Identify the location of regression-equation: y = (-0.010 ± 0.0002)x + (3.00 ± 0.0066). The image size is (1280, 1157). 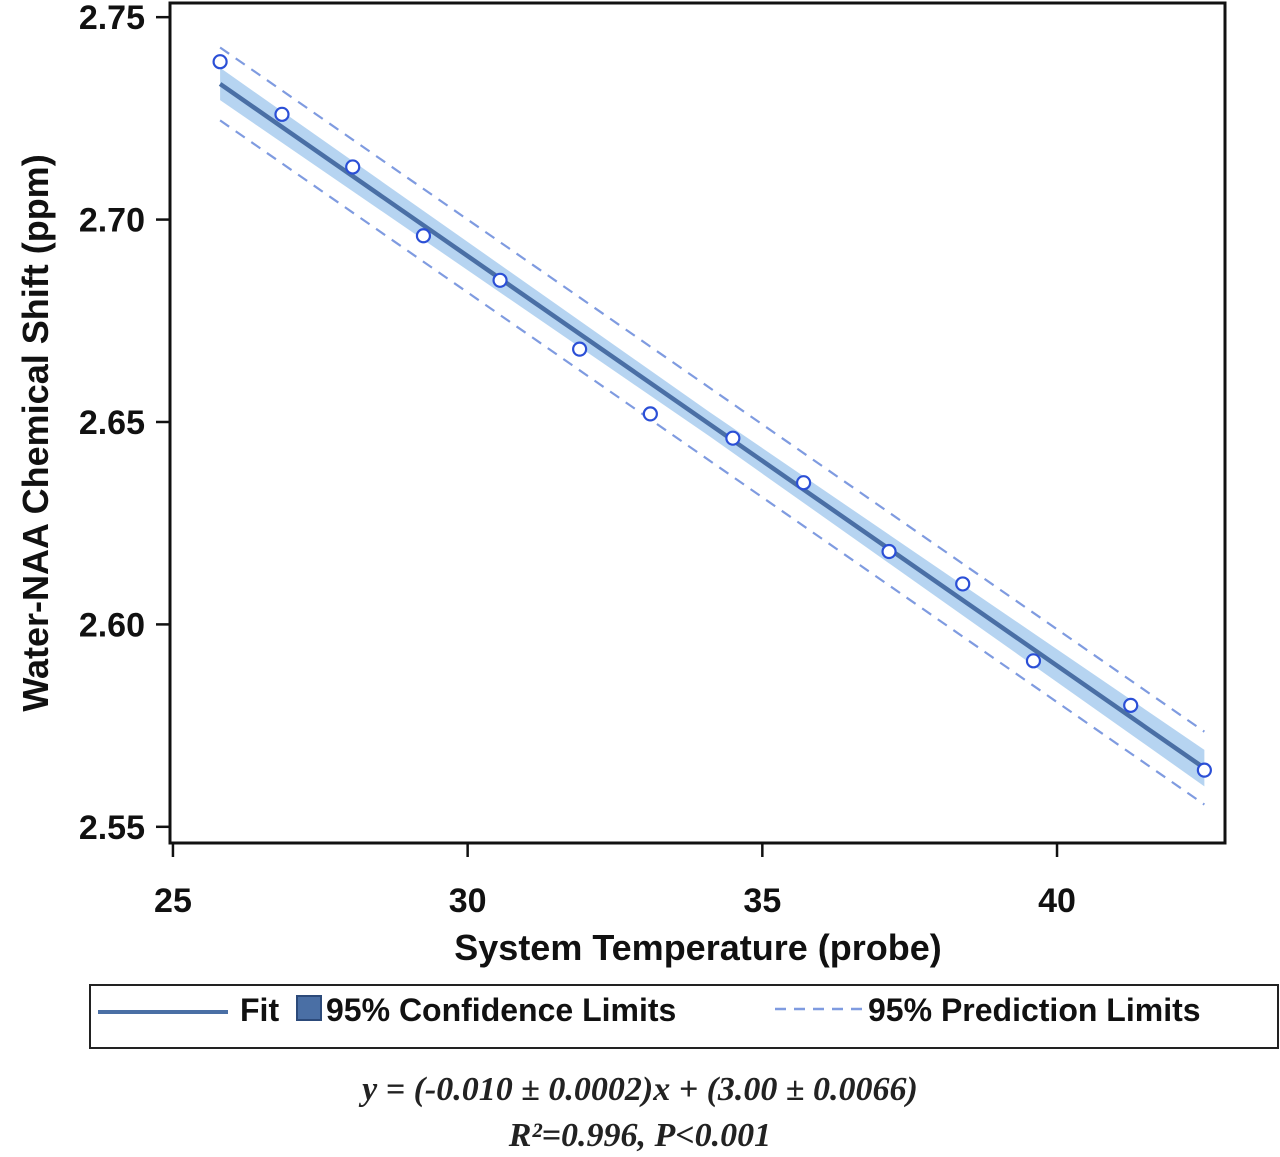
(640, 1089).